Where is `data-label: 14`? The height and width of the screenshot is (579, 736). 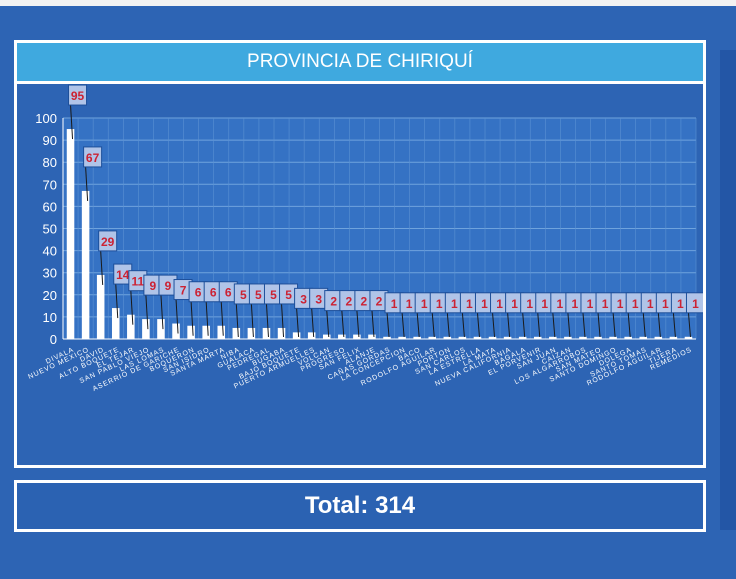
data-label: 14 is located at coordinates (123, 275).